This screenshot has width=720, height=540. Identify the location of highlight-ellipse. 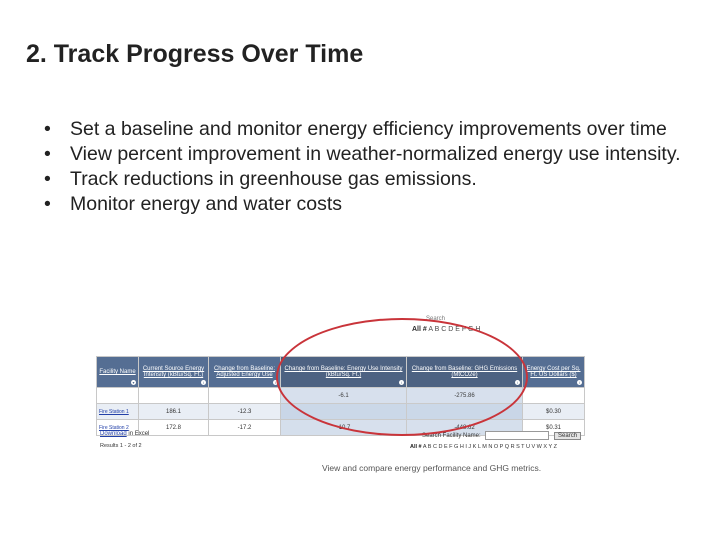
(402, 377).